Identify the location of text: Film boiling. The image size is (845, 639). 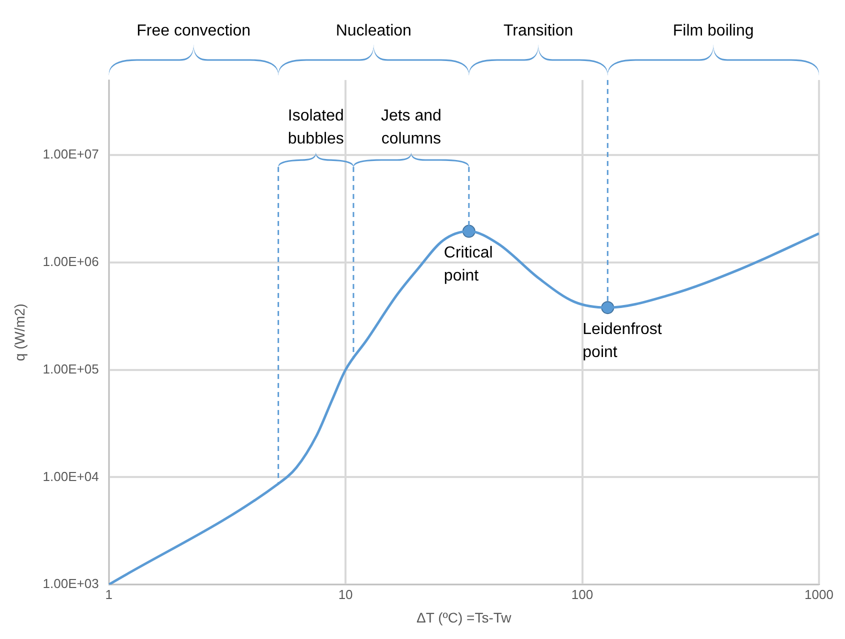
(713, 31).